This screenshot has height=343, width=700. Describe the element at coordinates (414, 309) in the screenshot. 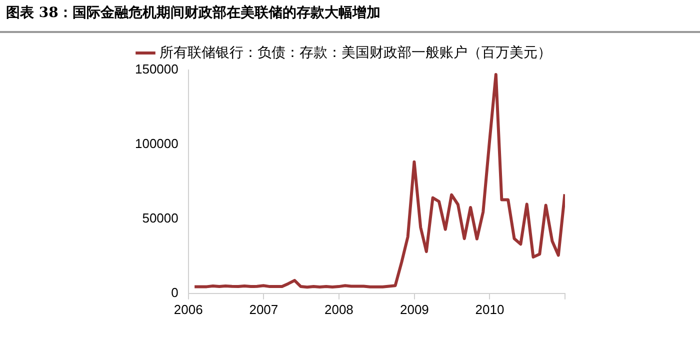

I see `x-tick-label: 2009` at that location.